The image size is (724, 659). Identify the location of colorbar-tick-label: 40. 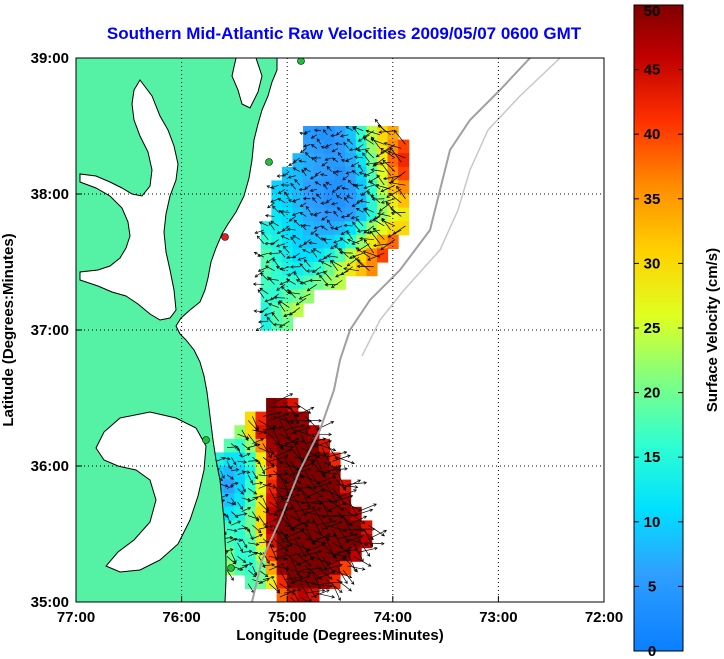
(652, 134).